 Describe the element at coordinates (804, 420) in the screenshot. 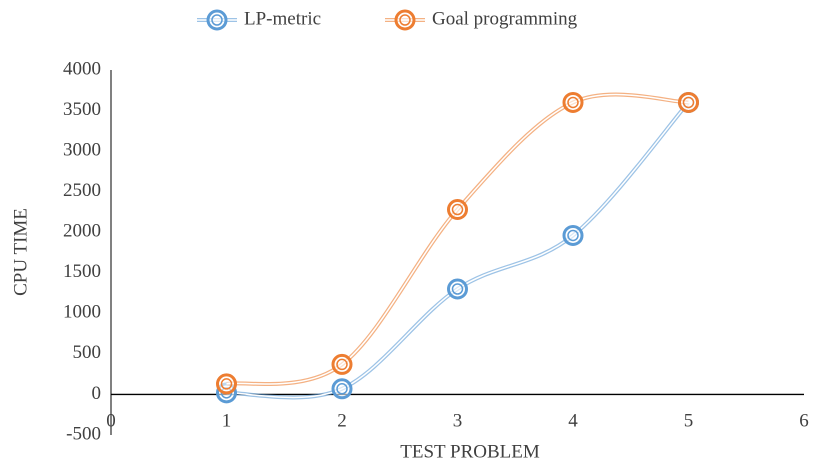

I see `x-tick-label: 6` at that location.